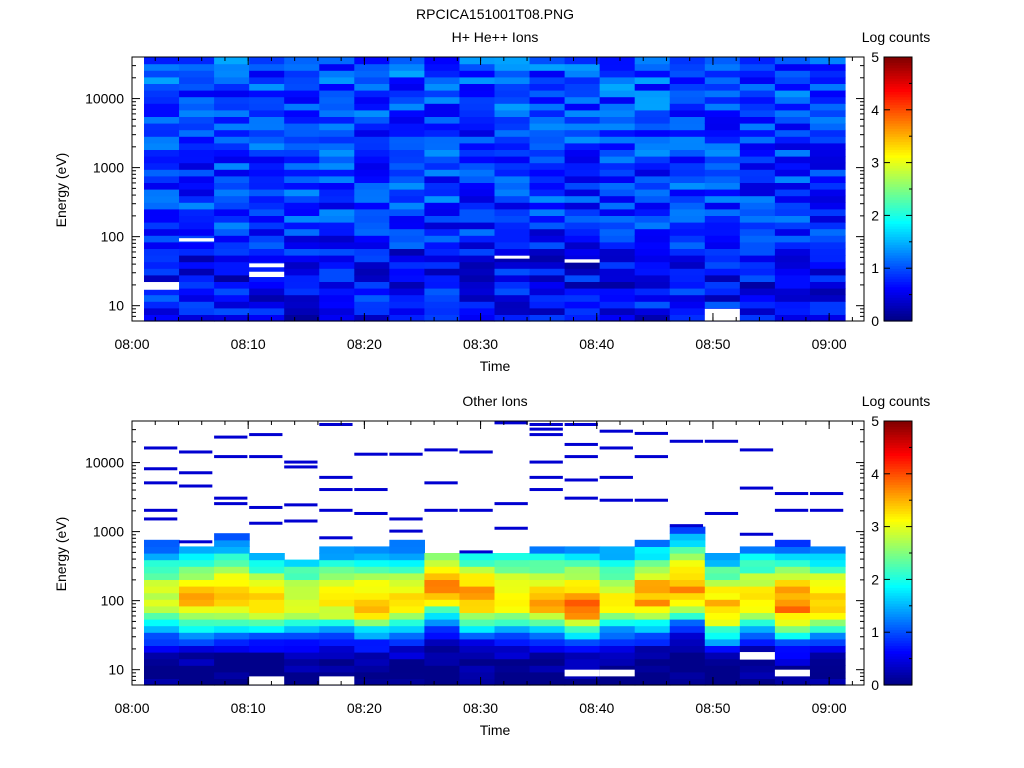 The image size is (1024, 768). I want to click on empty-cell, so click(197, 240).